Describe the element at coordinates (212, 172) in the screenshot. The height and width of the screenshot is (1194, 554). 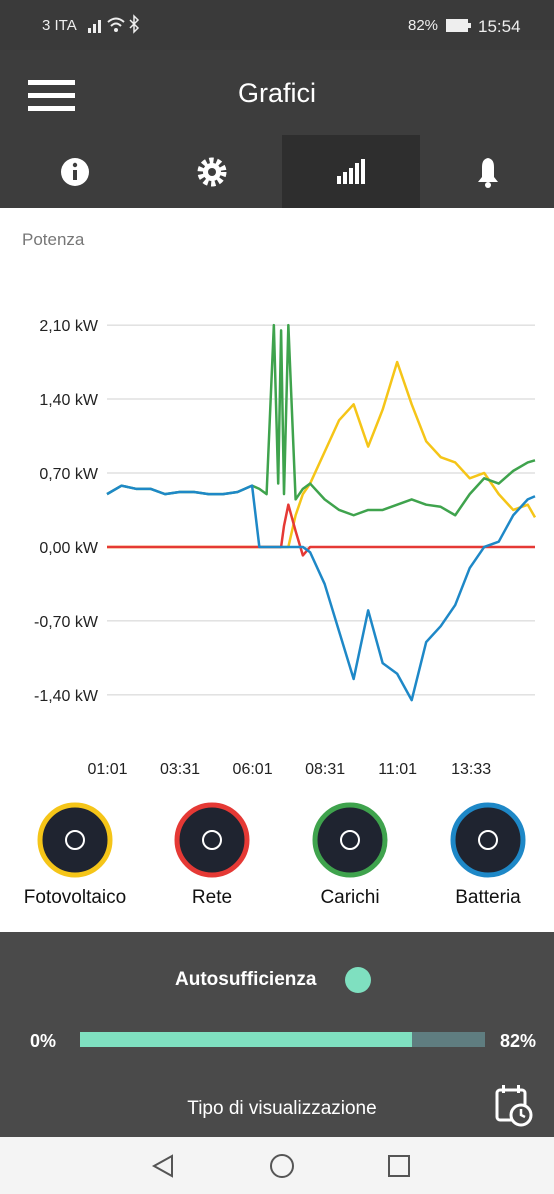
I see `settings-tab` at that location.